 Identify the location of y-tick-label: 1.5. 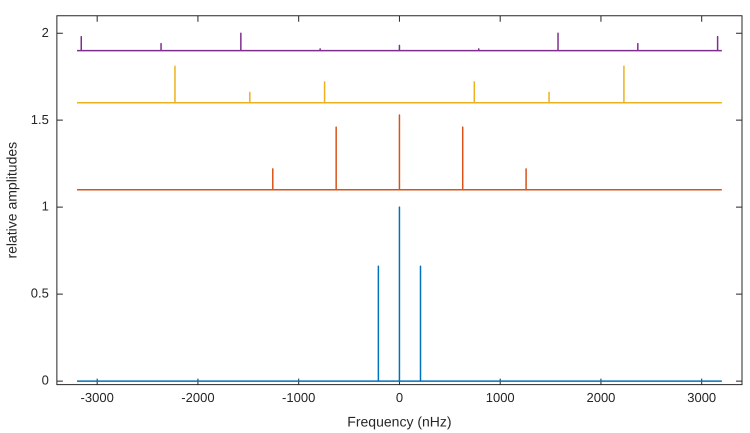
(39, 119).